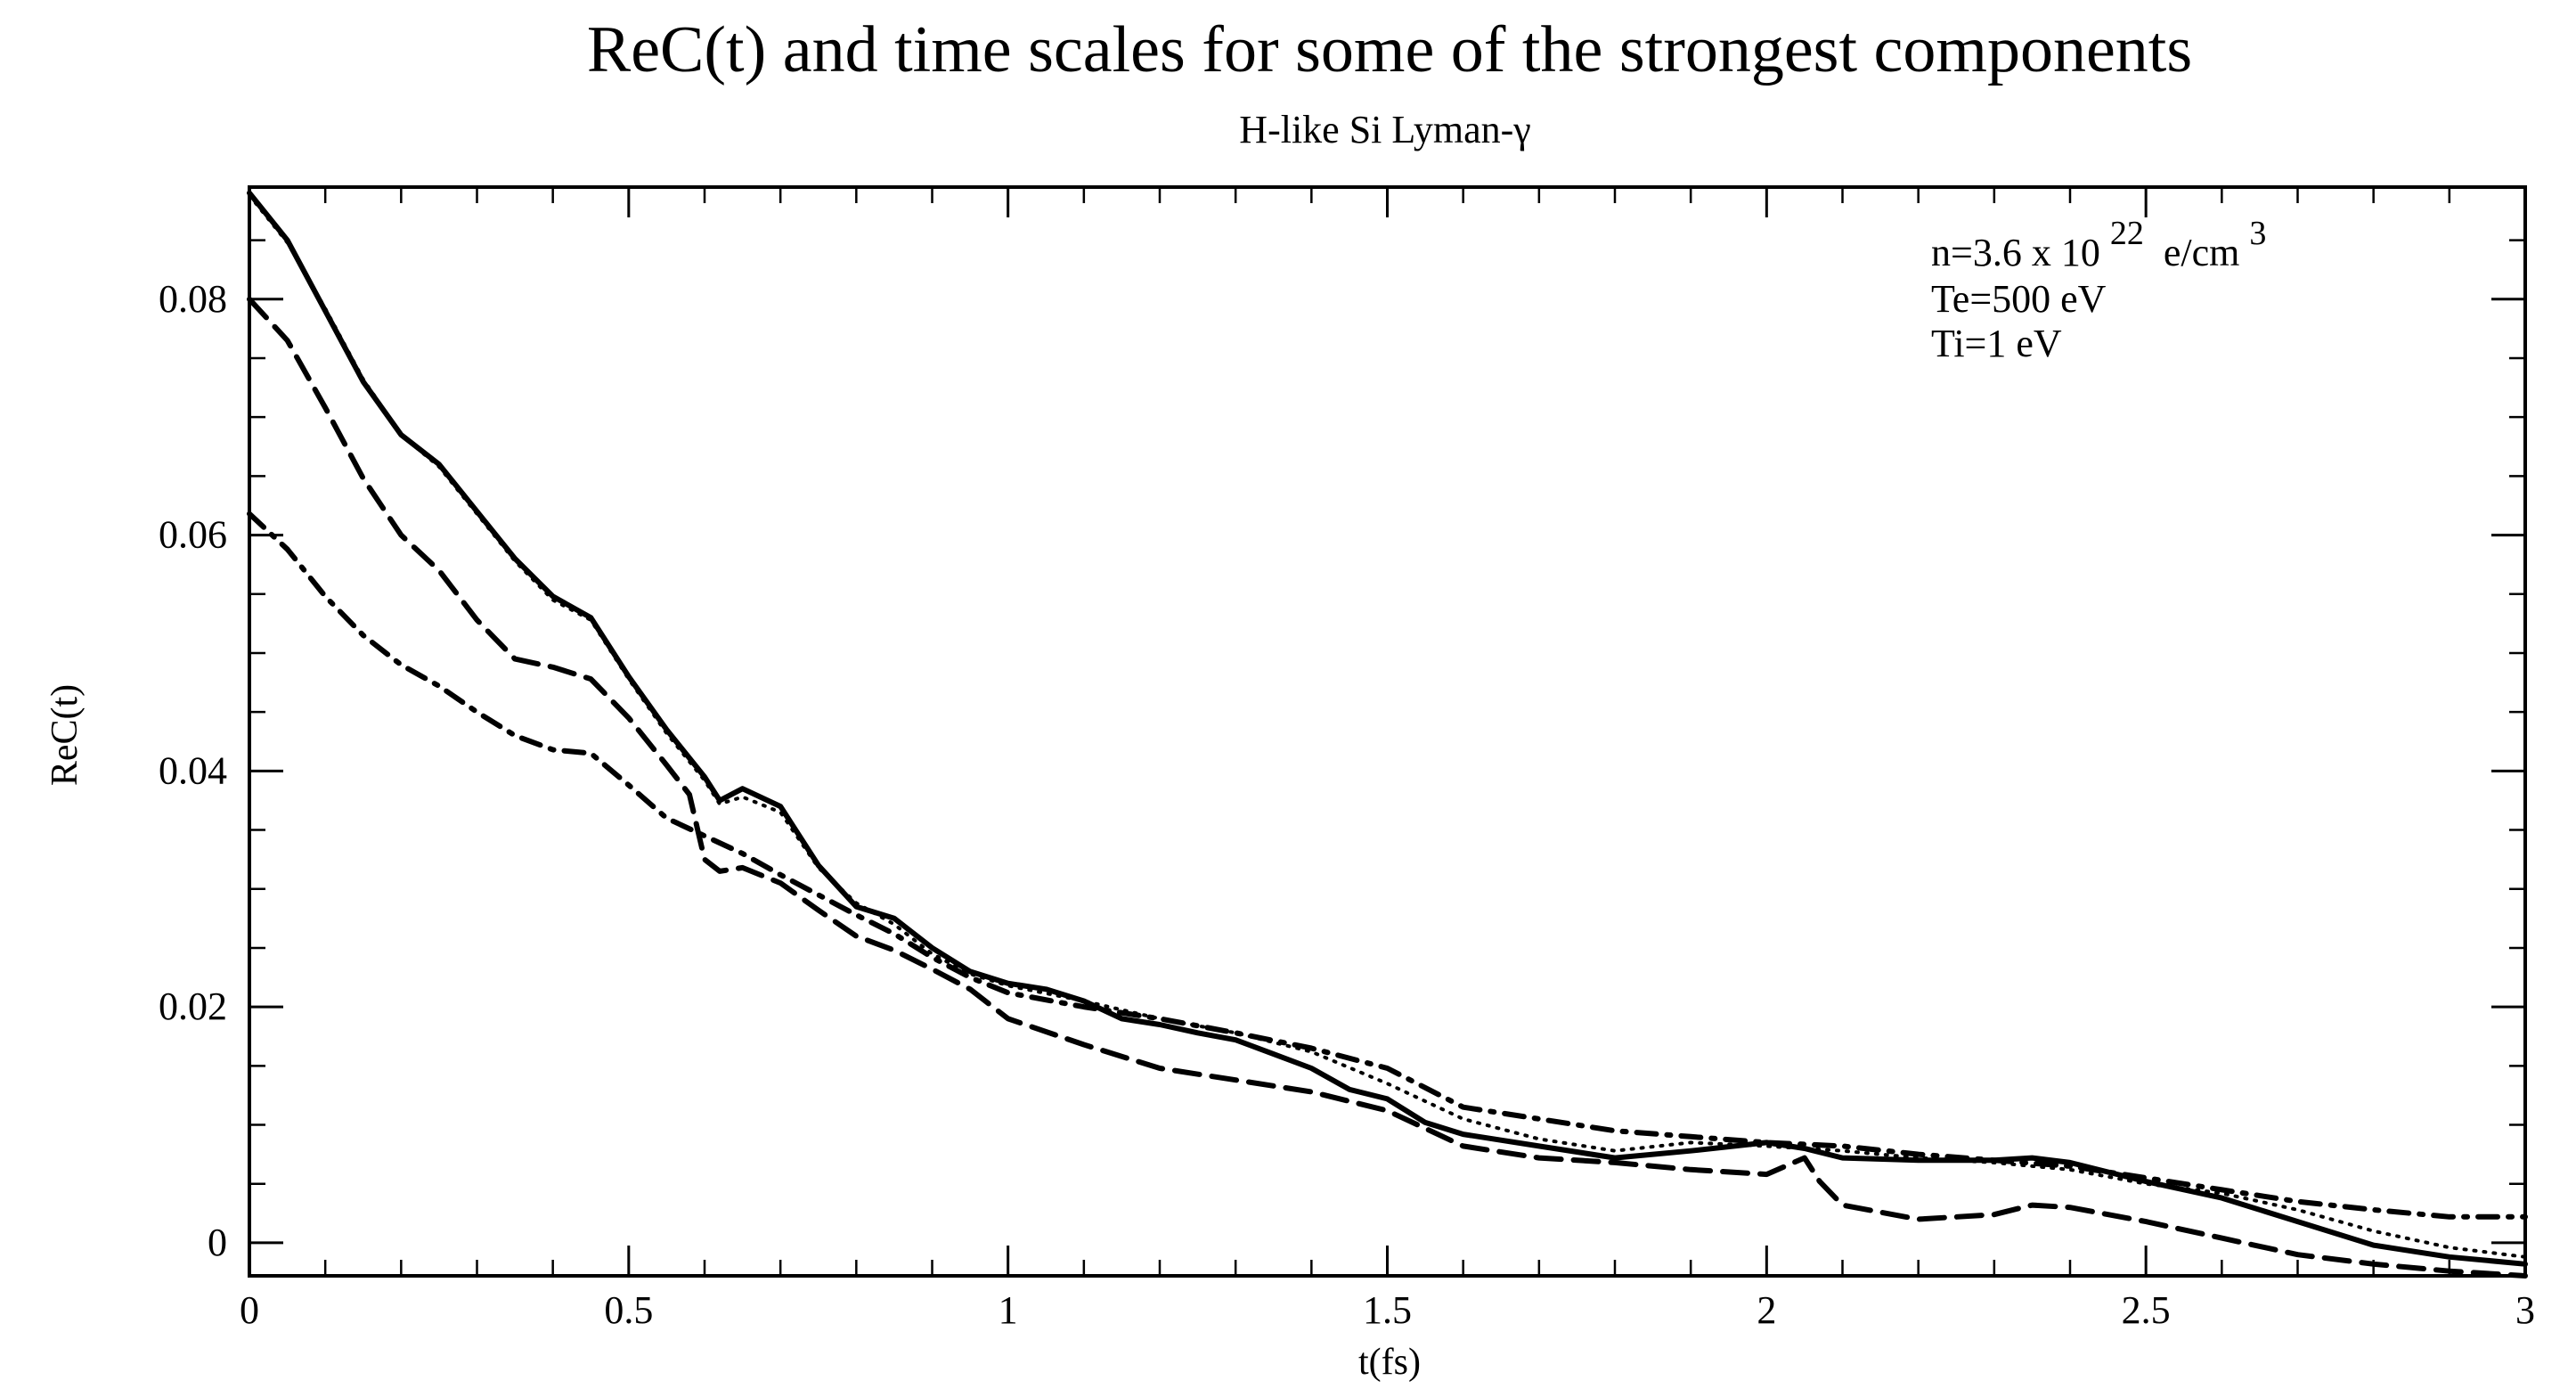  I want to click on y-tick-label: 0, so click(218, 1242).